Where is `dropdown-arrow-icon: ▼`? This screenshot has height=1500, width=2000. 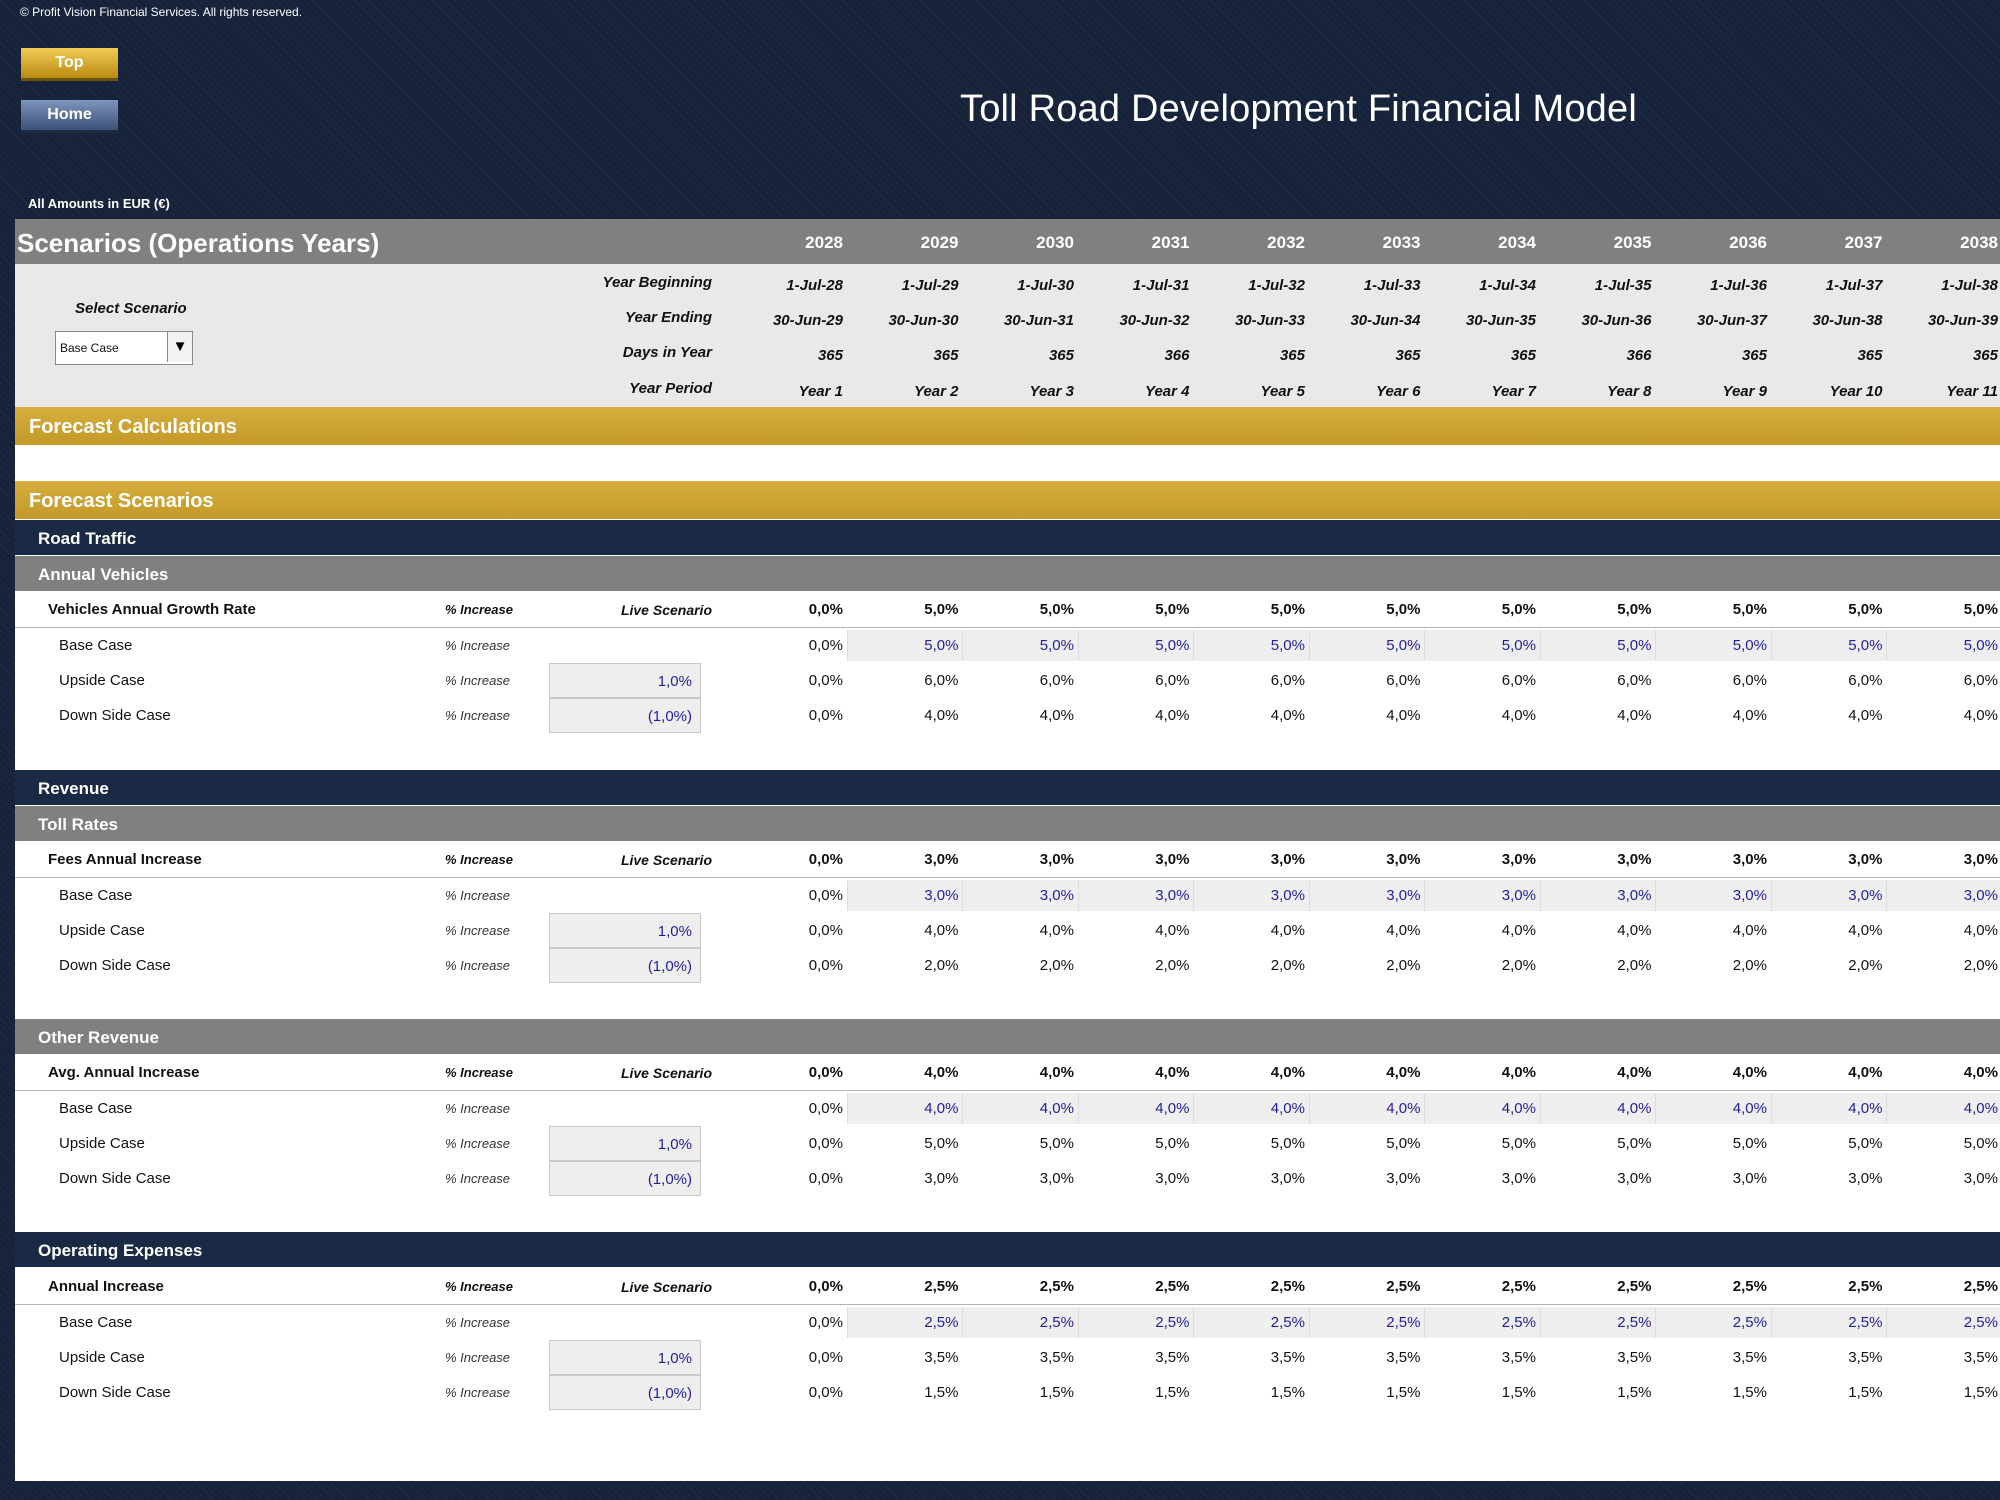 dropdown-arrow-icon: ▼ is located at coordinates (179, 347).